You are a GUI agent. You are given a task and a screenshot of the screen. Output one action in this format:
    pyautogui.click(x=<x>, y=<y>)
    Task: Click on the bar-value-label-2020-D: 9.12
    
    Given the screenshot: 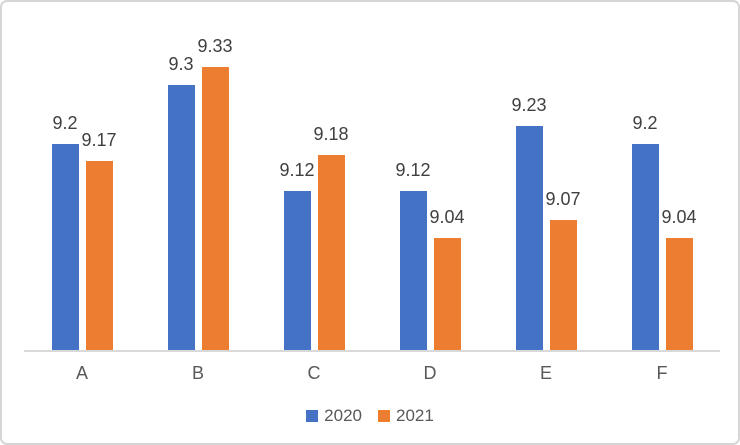 What is the action you would take?
    pyautogui.click(x=413, y=169)
    